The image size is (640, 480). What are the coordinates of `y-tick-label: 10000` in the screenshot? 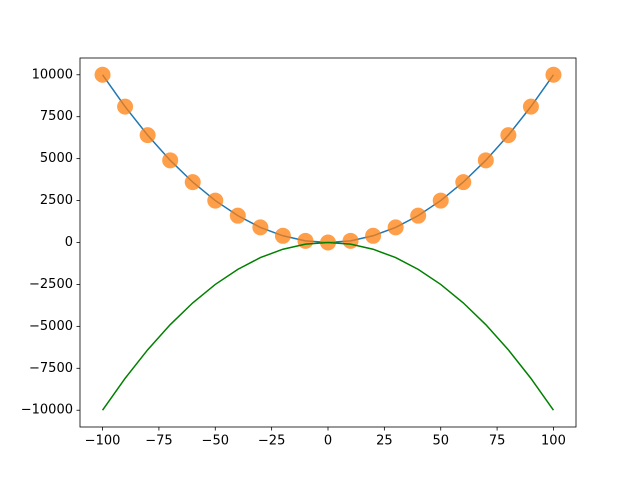 It's located at (52, 74).